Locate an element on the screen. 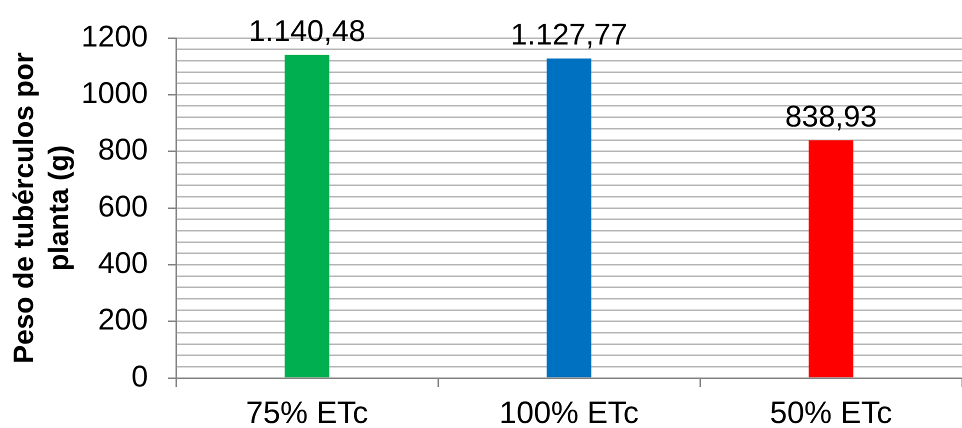 This screenshot has height=428, width=962. y-tick-label: 800 is located at coordinates (123, 150).